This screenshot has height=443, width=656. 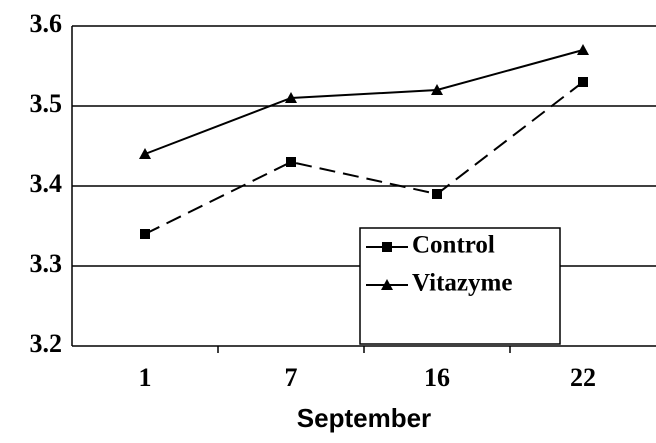 I want to click on y-tick-label: 3.3, so click(x=46, y=263).